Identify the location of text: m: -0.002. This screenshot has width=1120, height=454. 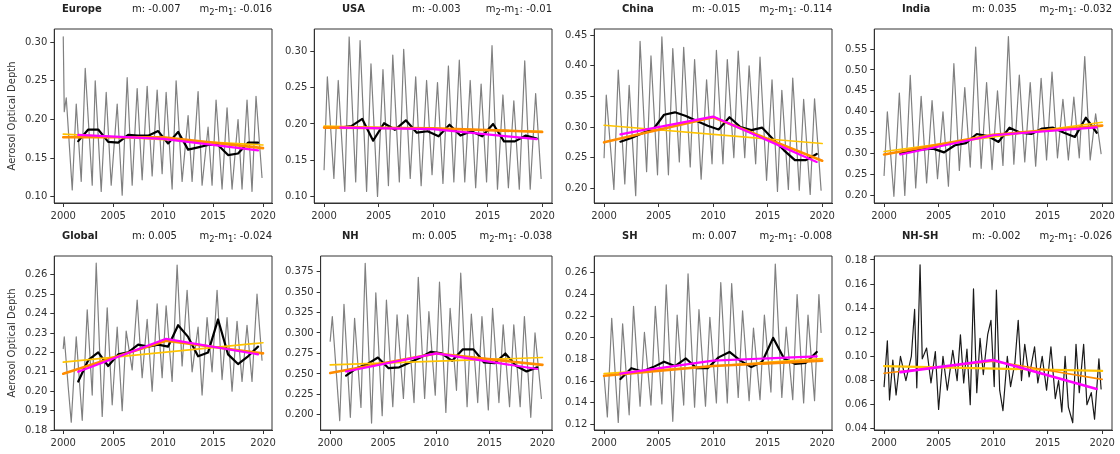
(996, 235).